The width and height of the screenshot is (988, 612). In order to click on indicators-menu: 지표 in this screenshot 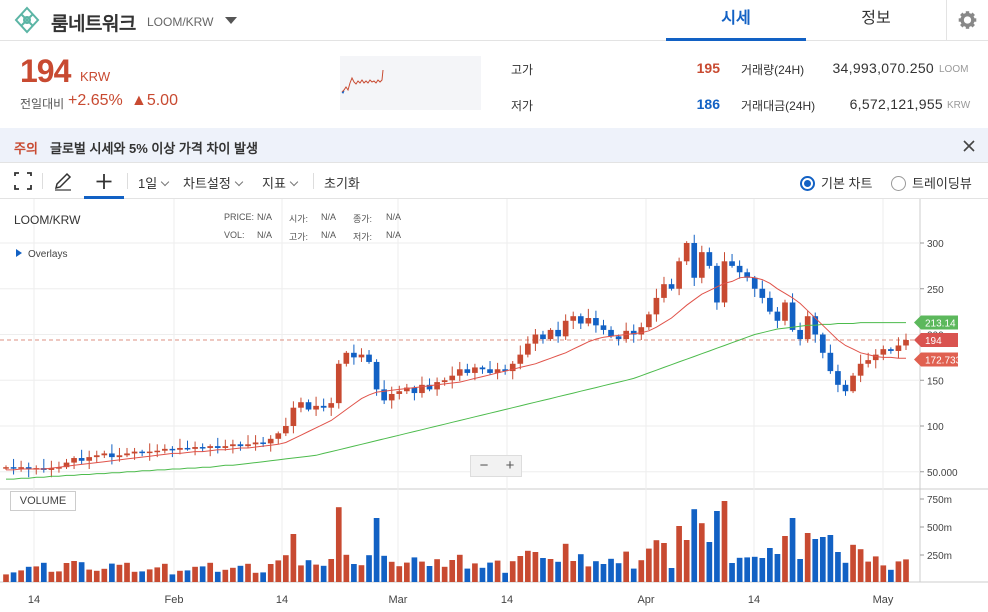, I will do `click(280, 182)`.